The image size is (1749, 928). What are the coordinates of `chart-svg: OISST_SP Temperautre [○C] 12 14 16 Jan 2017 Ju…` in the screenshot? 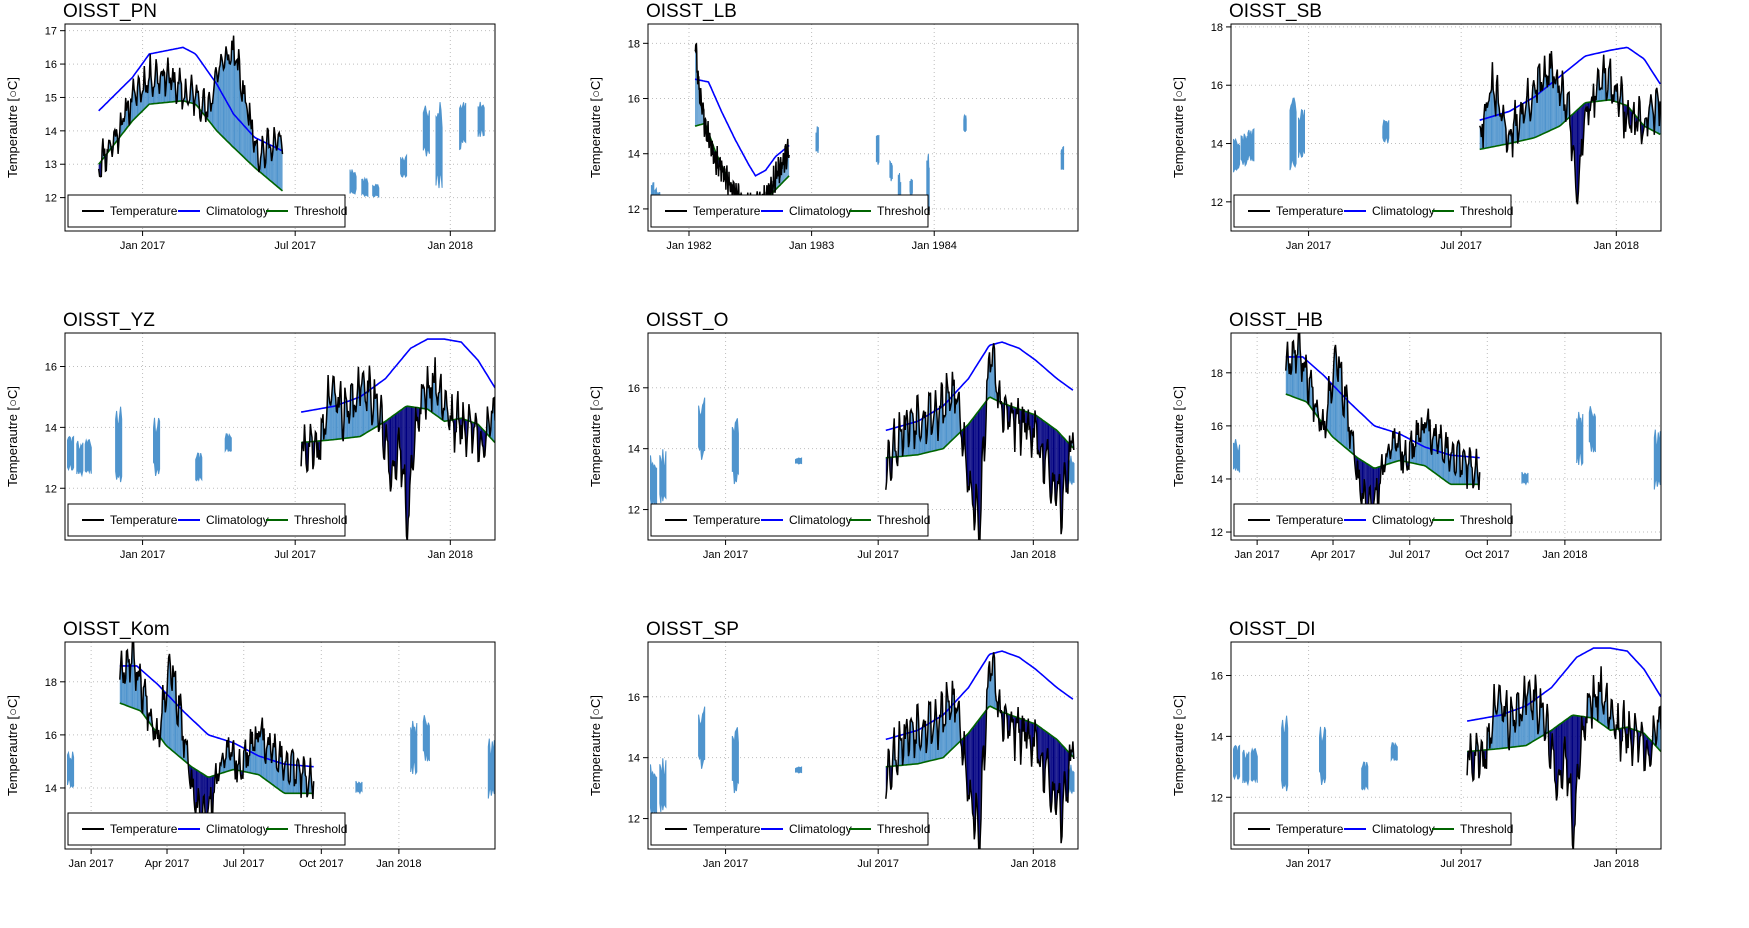 It's located at (833, 744).